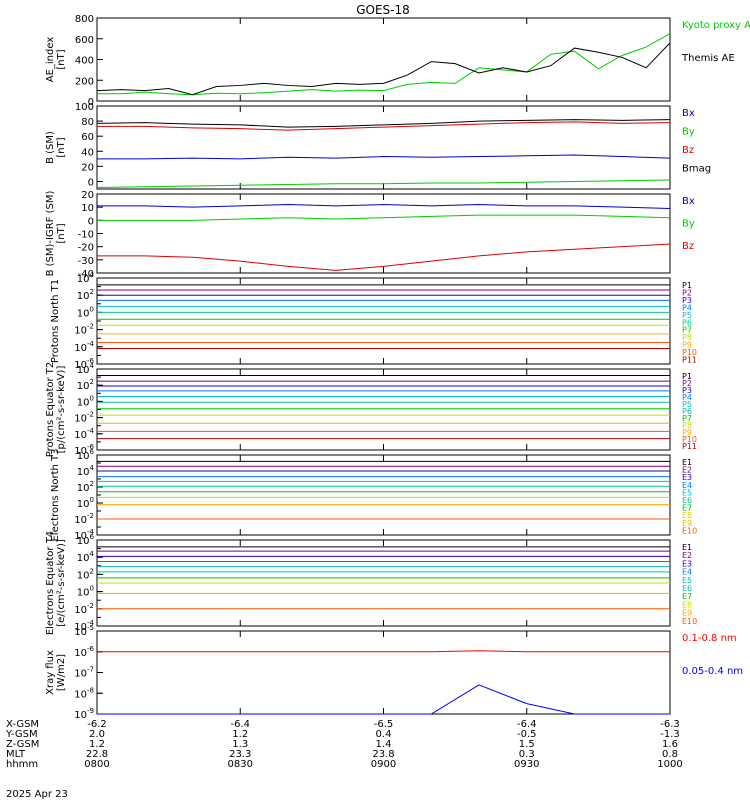 The image size is (750, 800). Describe the element at coordinates (689, 621) in the screenshot. I see `legend-entry: E10` at that location.